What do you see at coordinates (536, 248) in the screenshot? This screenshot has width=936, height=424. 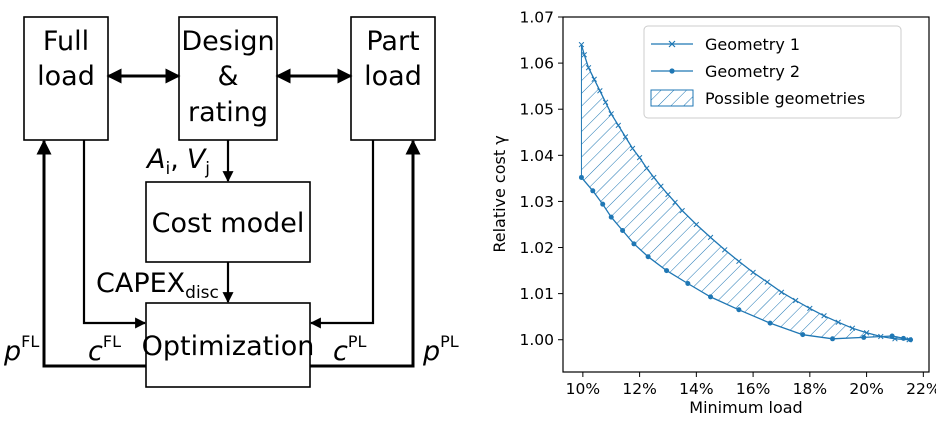 I see `y-tick-label: 1.02` at bounding box center [536, 248].